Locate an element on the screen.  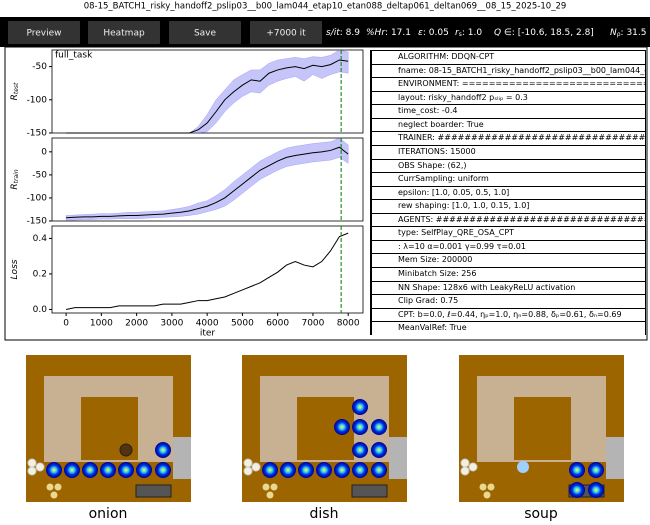
x-tick-label: 0 is located at coordinates (66, 324).